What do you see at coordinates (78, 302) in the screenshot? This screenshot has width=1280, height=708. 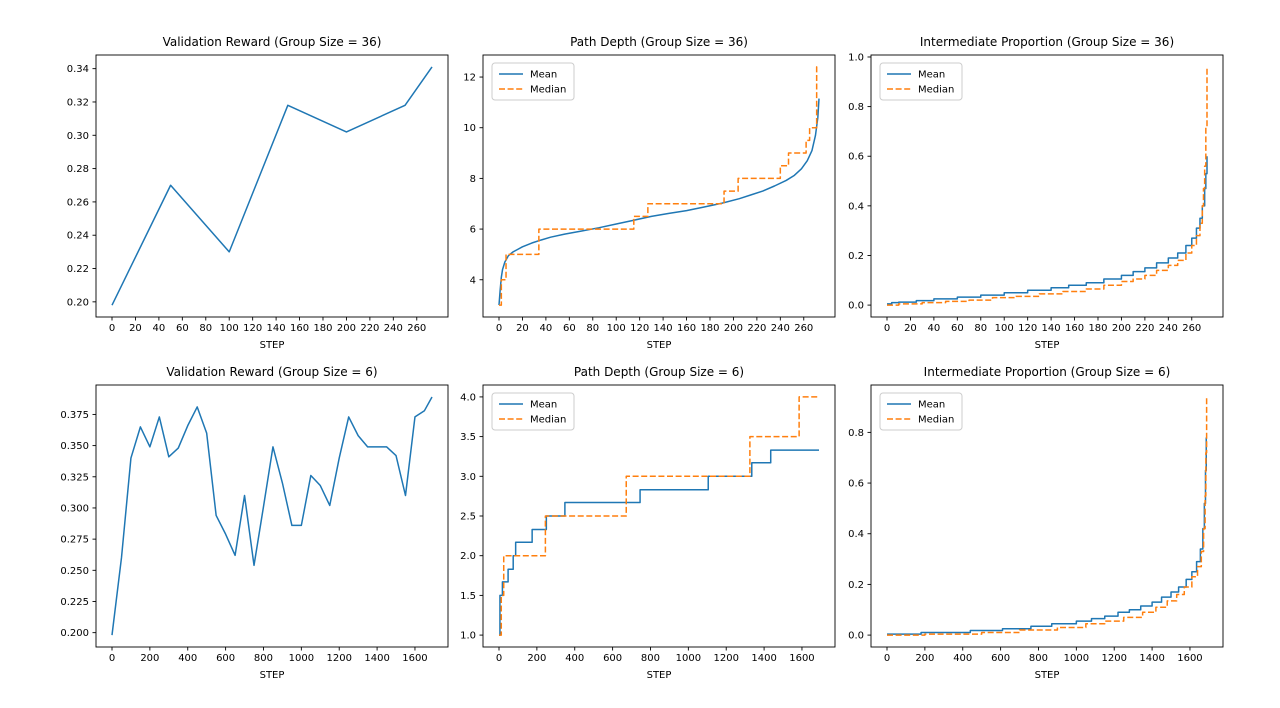 I see `y-tick-label: 0.20` at bounding box center [78, 302].